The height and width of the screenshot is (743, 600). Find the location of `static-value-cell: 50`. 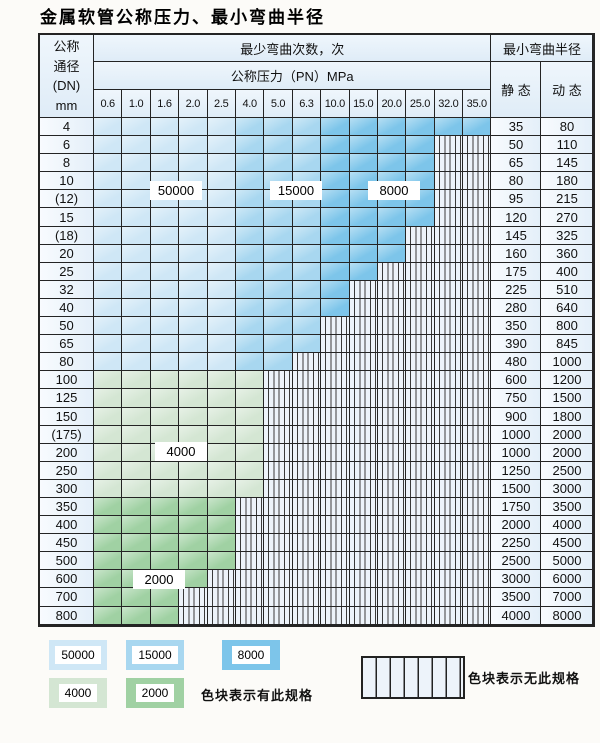

static-value-cell: 50 is located at coordinates (516, 145).